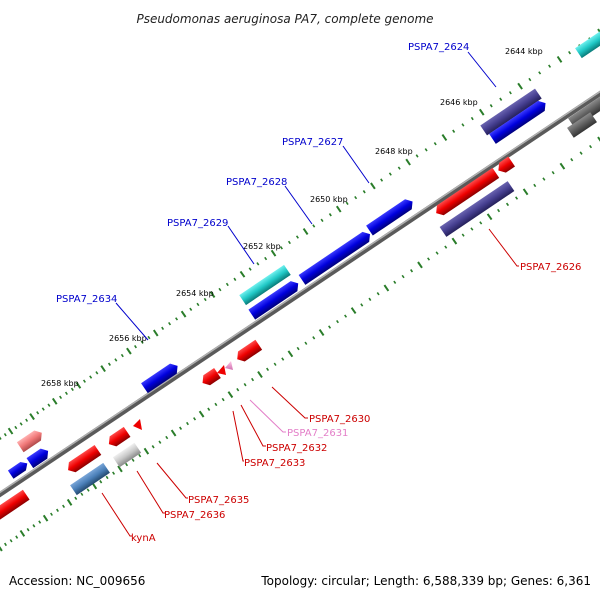 The height and width of the screenshot is (600, 600). I want to click on gene-feature-pink, so click(30, 440).